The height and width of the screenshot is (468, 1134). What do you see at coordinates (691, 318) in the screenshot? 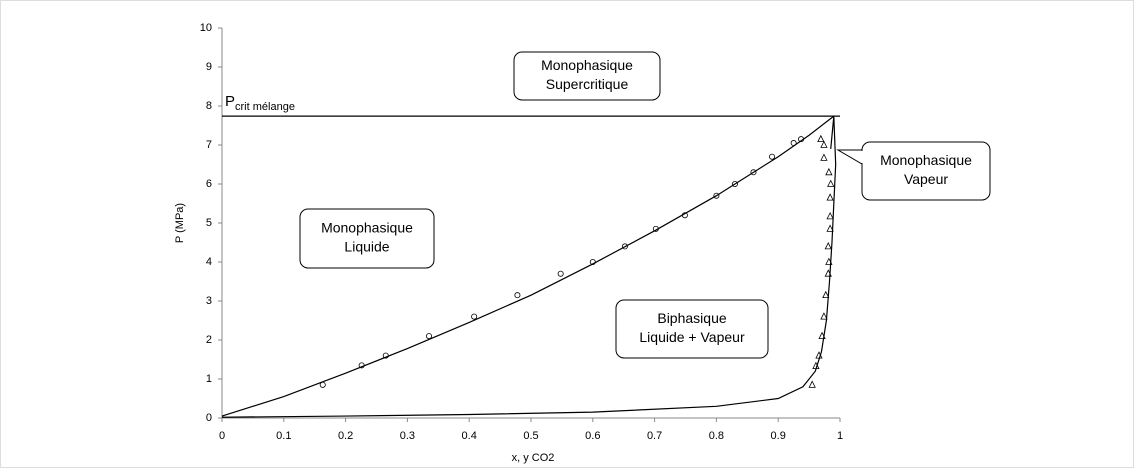
I see `annotation-text: Biphasique` at bounding box center [691, 318].